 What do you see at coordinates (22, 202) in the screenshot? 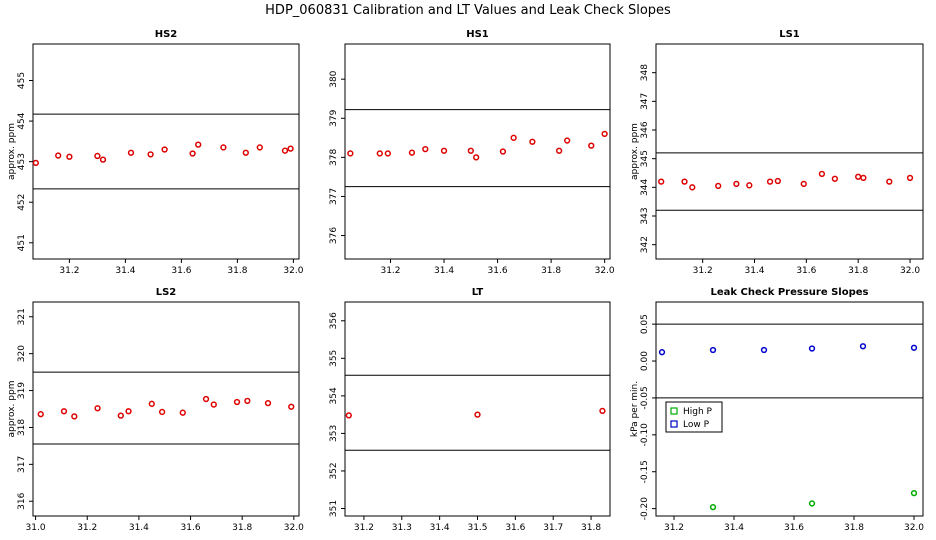
I see `y-tick-label: 452` at bounding box center [22, 202].